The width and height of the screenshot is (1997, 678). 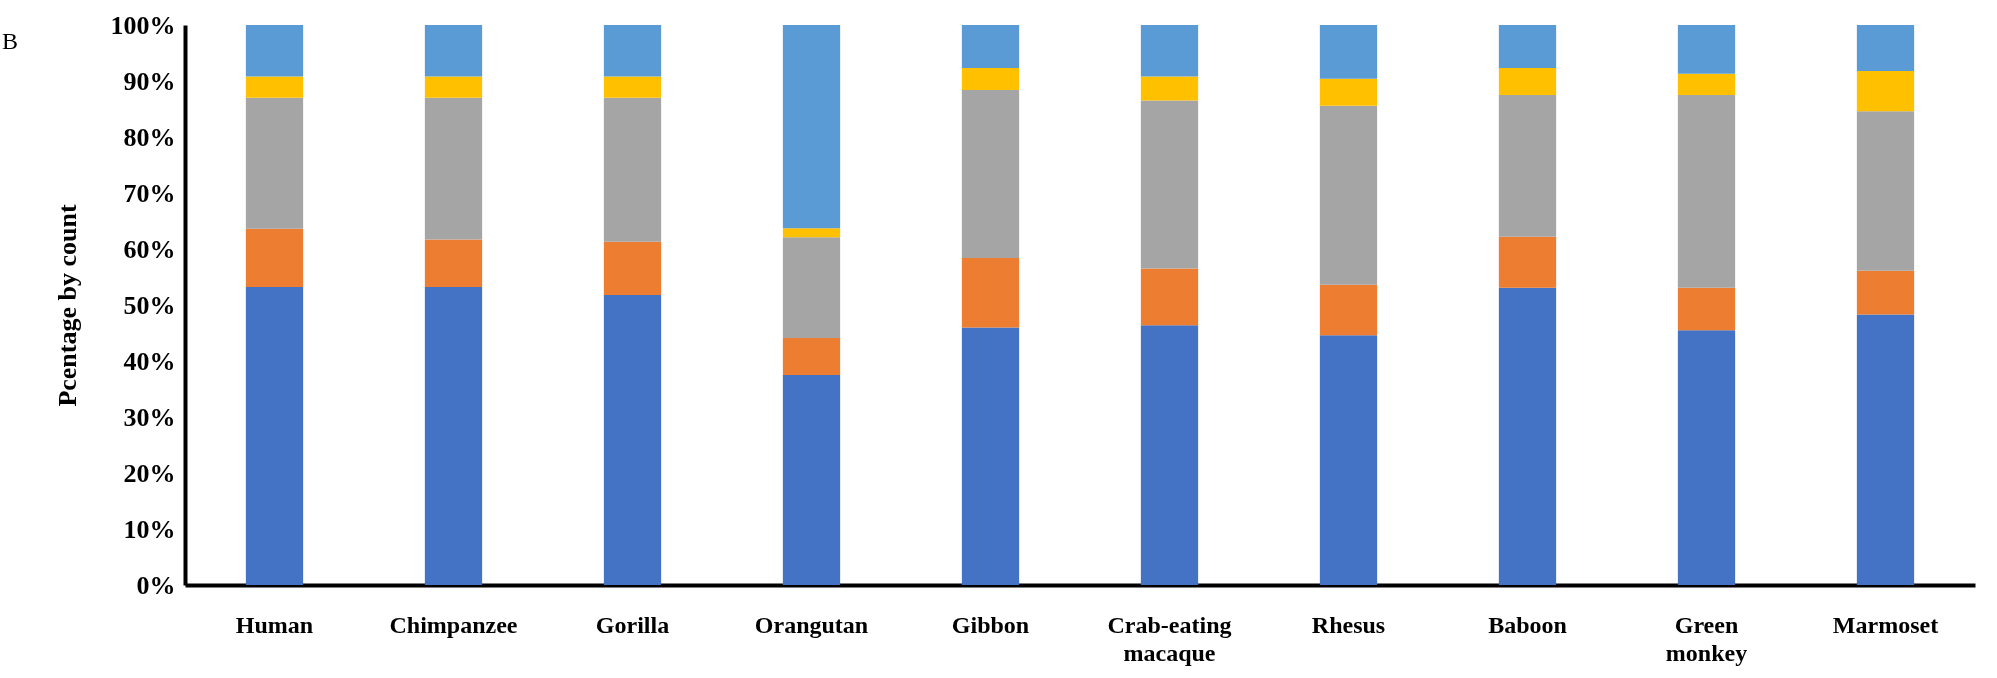 I want to click on x-tick-label: Orangutan, so click(x=811, y=624).